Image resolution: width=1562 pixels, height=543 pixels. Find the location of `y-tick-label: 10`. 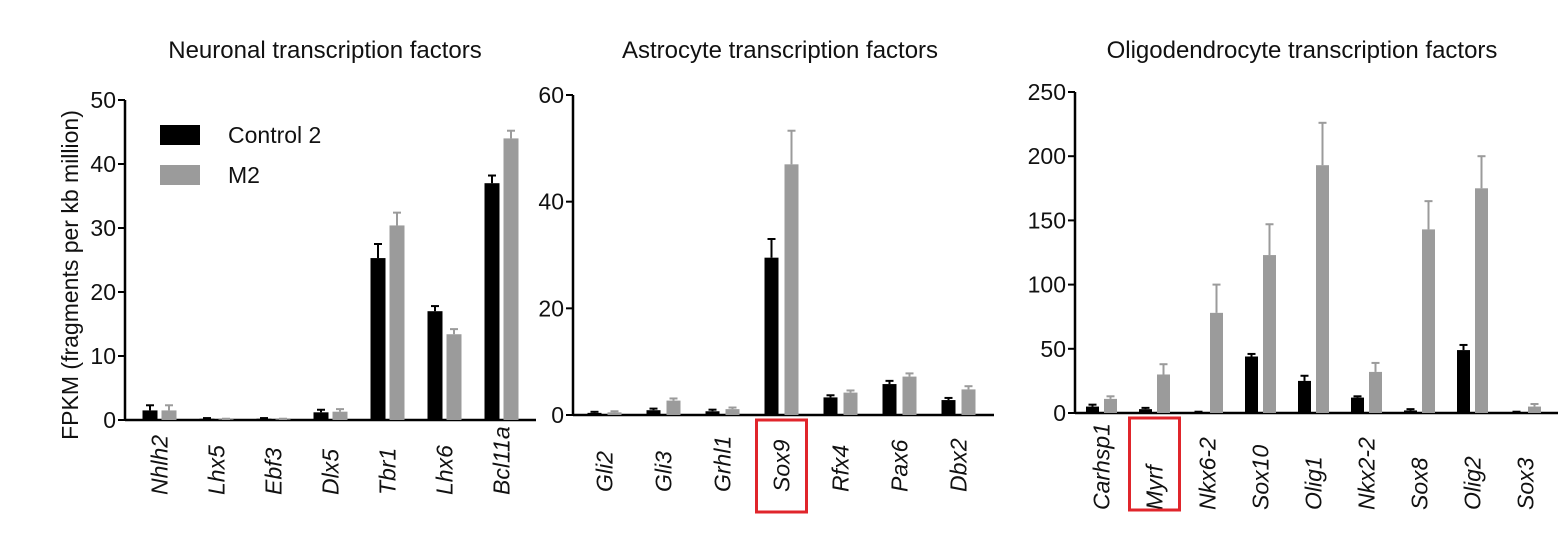

y-tick-label: 10 is located at coordinates (103, 356).